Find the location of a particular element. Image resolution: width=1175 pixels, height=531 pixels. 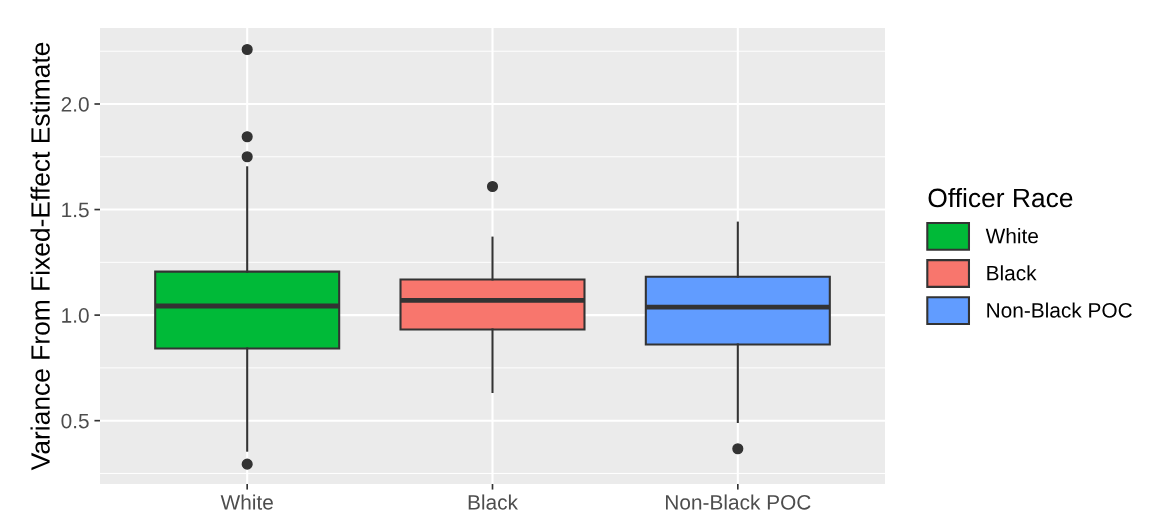

x-tick-label: White is located at coordinates (246, 502).